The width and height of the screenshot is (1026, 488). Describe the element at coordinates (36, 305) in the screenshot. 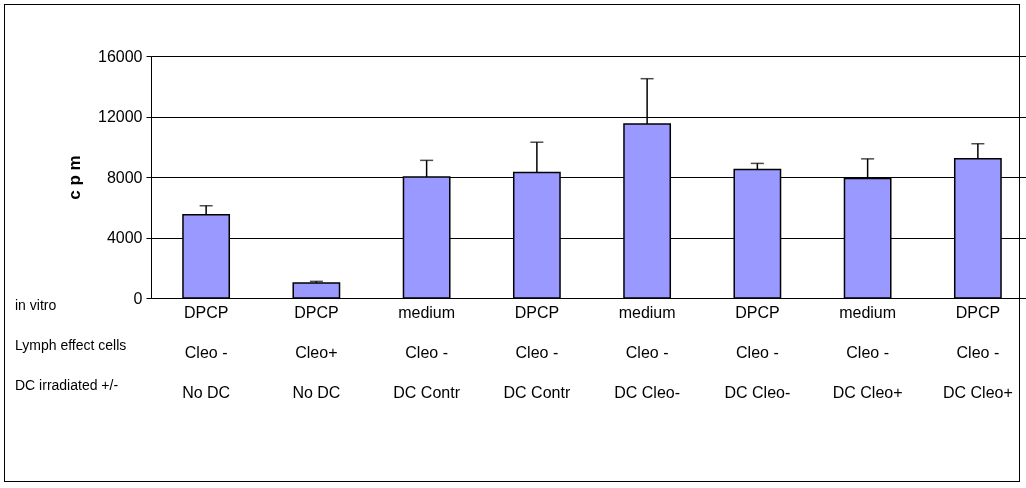

I see `text: in vitro` at that location.